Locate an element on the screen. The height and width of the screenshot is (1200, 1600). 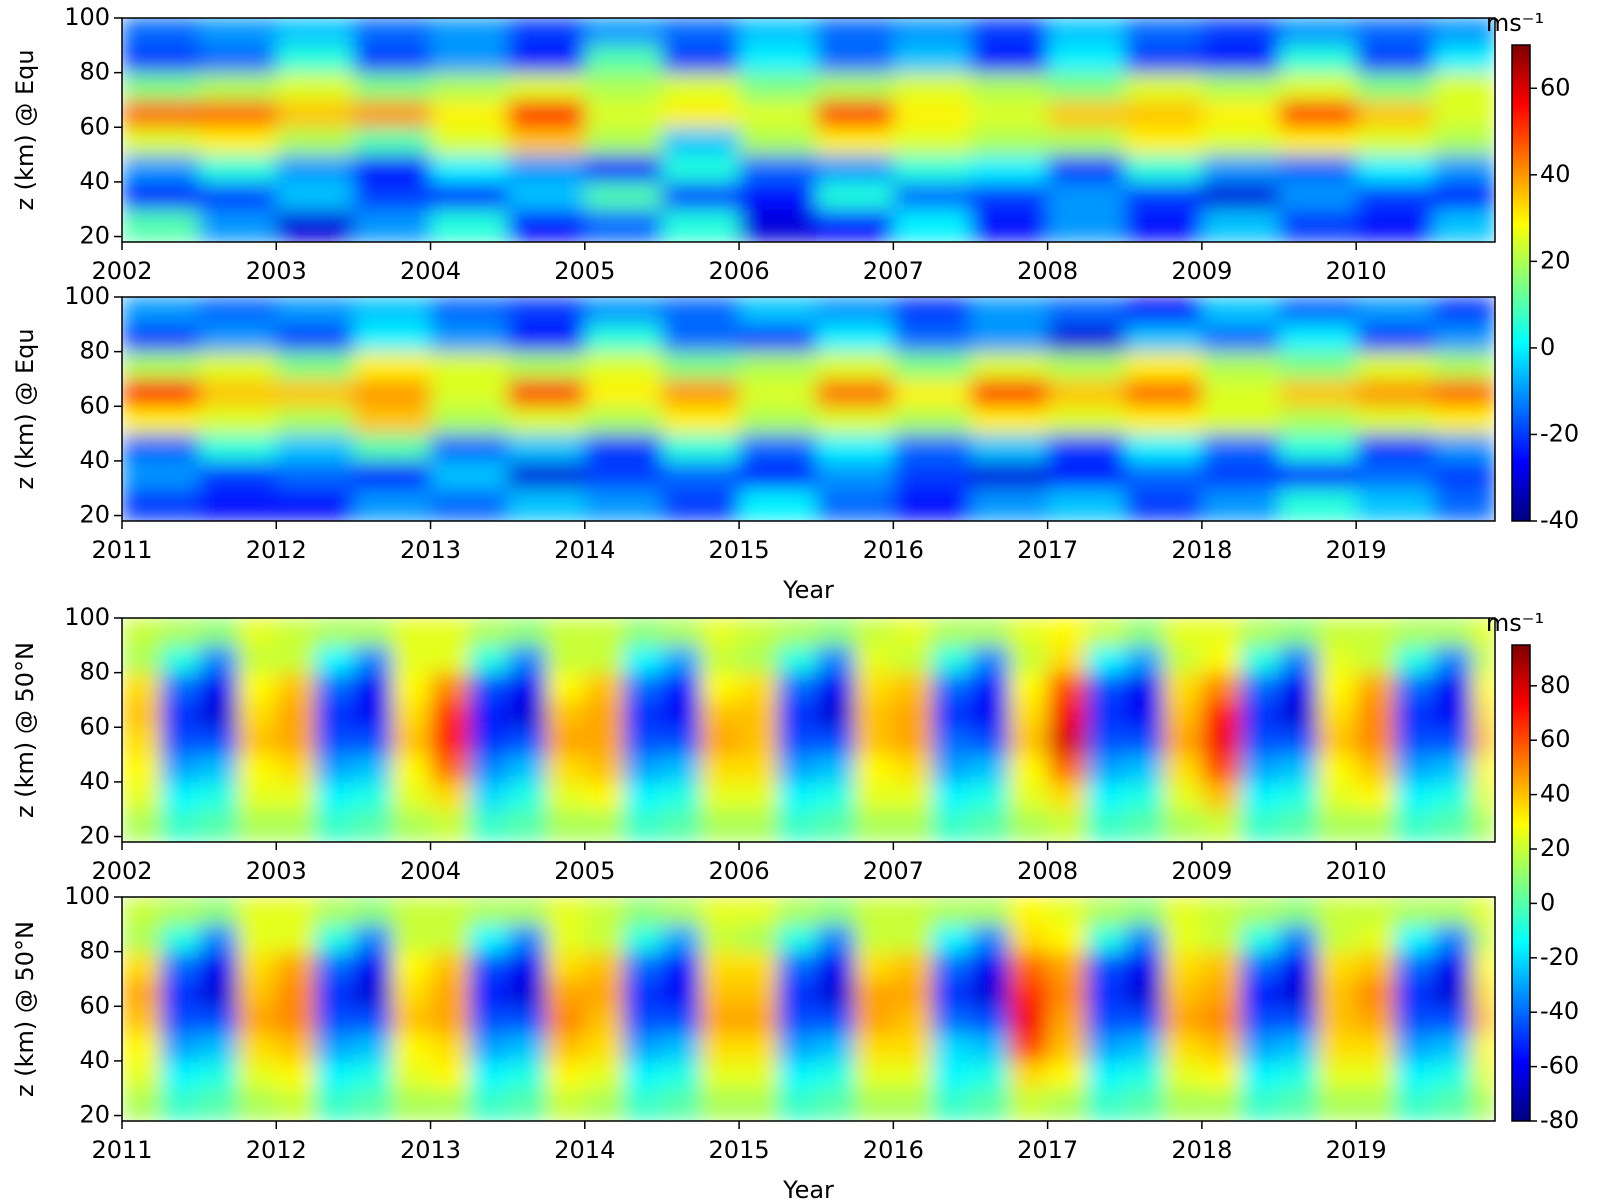
x-tick-label: 2006 is located at coordinates (739, 871).